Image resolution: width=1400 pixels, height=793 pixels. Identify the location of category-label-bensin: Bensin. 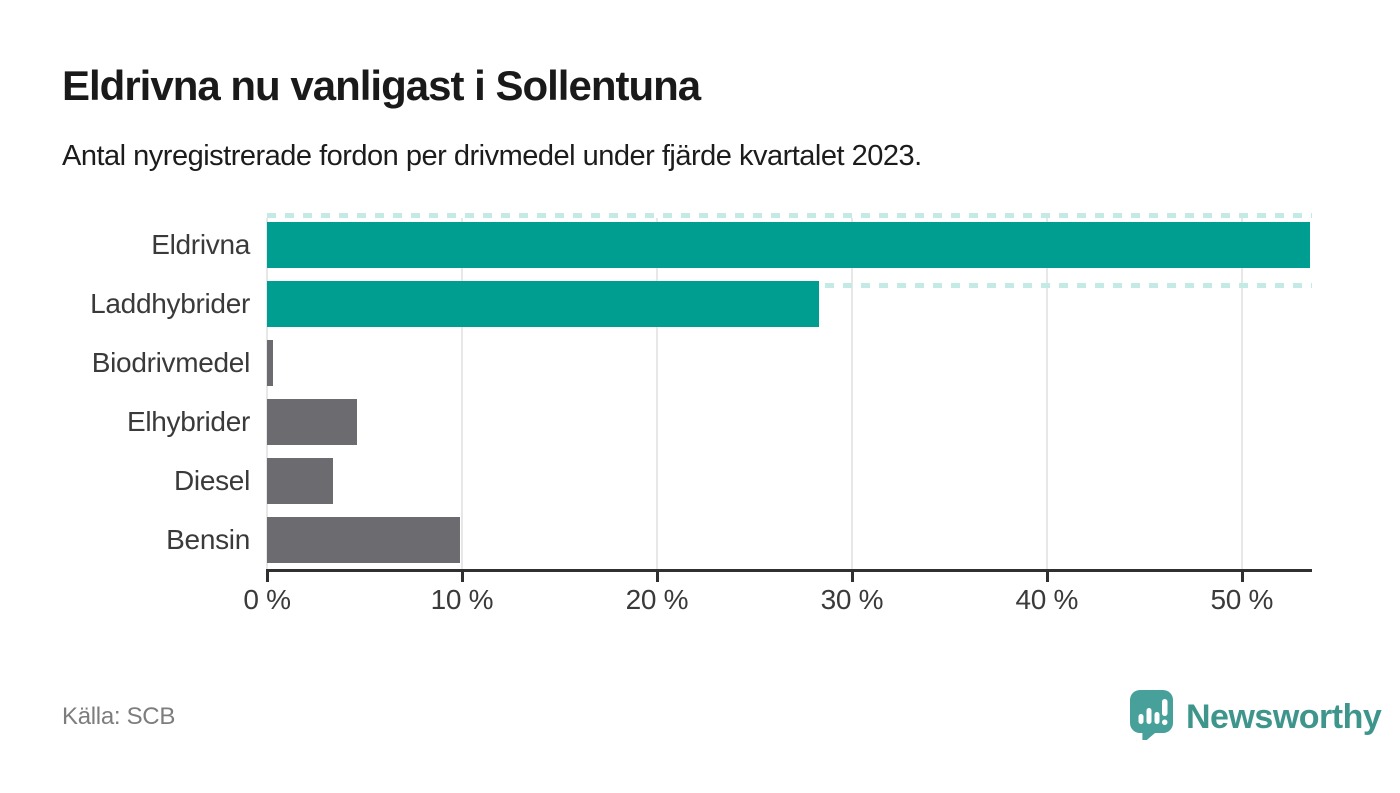
(208, 539).